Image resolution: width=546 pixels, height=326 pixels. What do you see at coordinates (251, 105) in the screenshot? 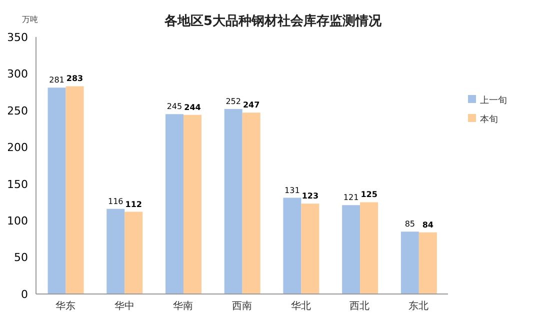
I see `data-label: 247` at bounding box center [251, 105].